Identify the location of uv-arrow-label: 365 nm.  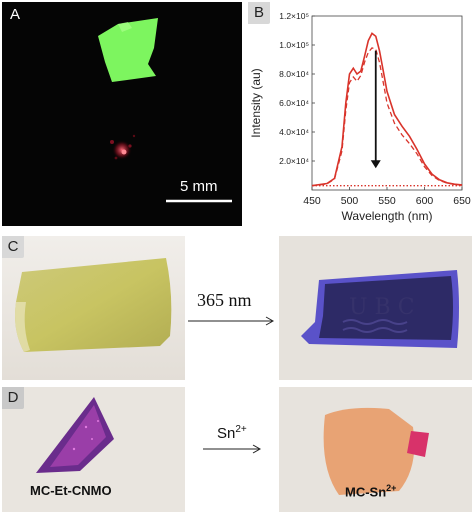
(224, 300).